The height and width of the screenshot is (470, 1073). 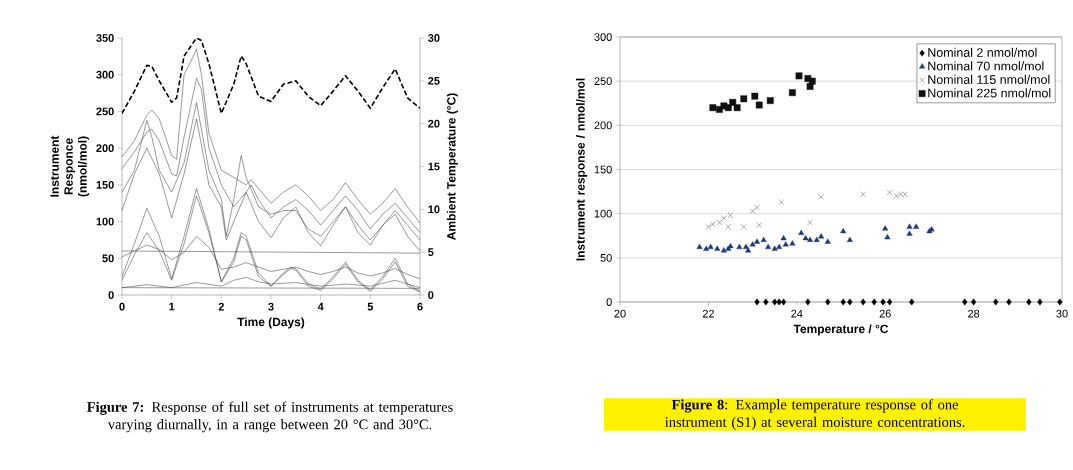 I want to click on y2-axis-title: Ambient Temperature (°C), so click(x=452, y=166).